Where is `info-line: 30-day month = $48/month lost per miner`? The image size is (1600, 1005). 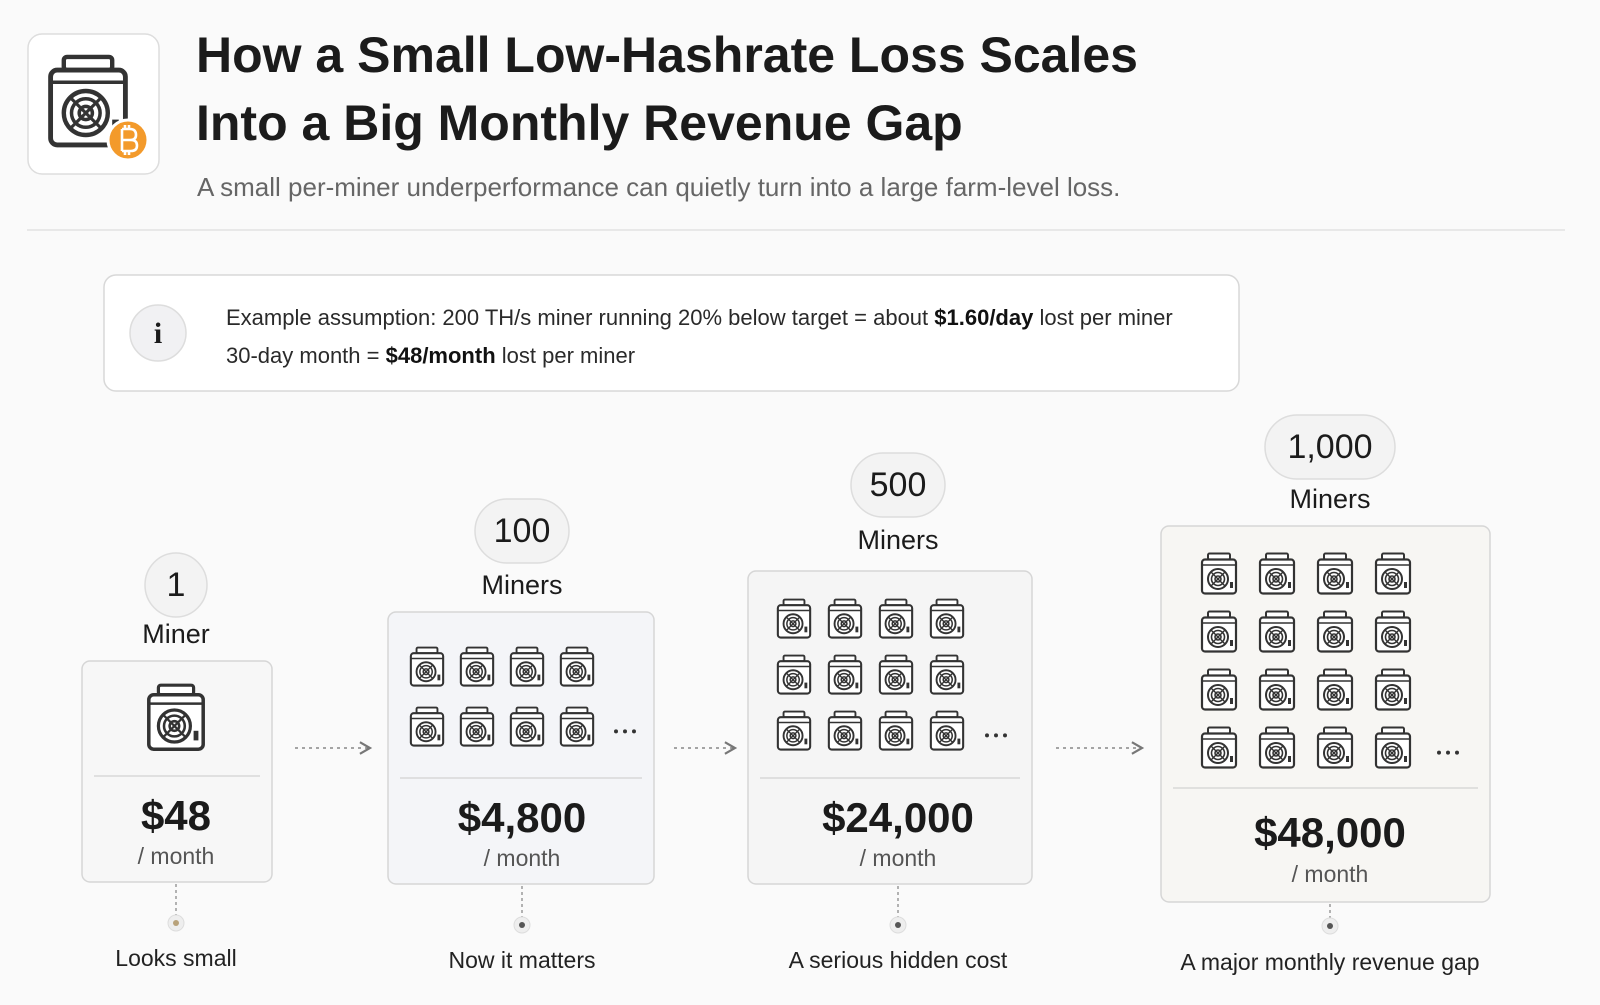
info-line: 30-day month = $48/month lost per miner is located at coordinates (430, 355).